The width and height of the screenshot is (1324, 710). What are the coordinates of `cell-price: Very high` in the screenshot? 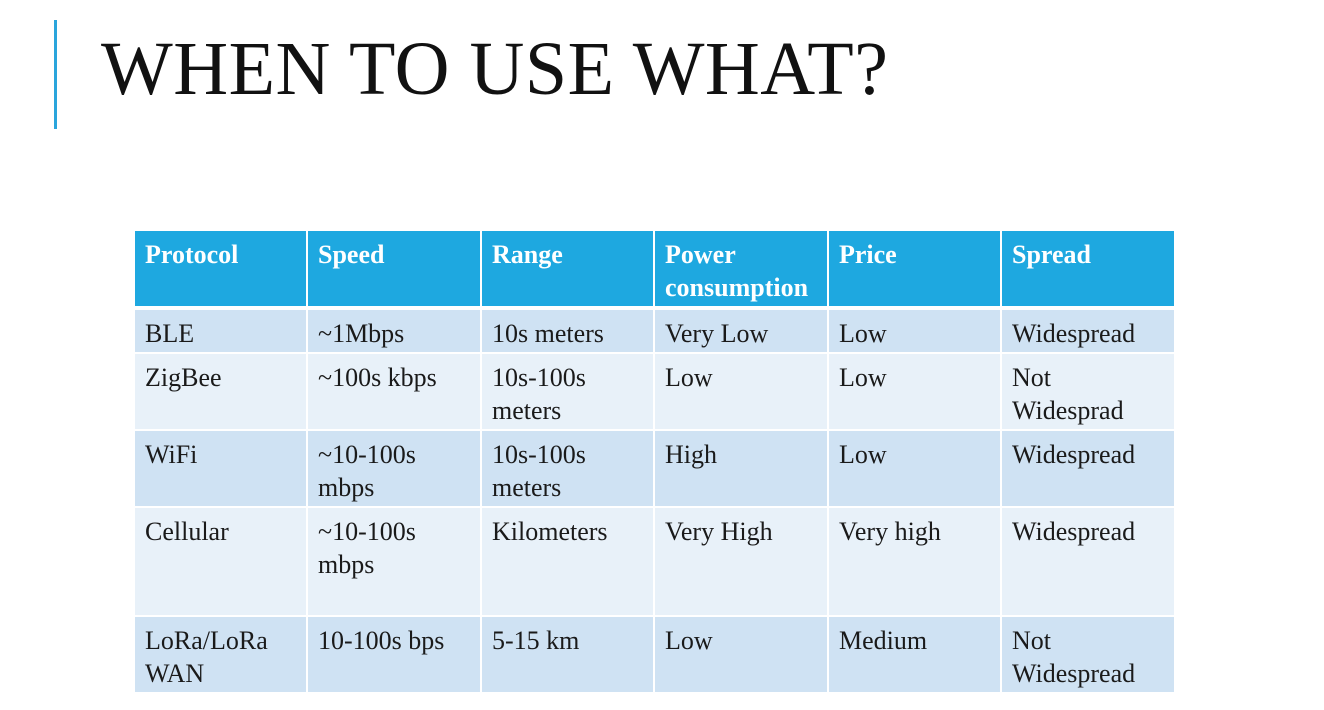 It's located at (914, 561).